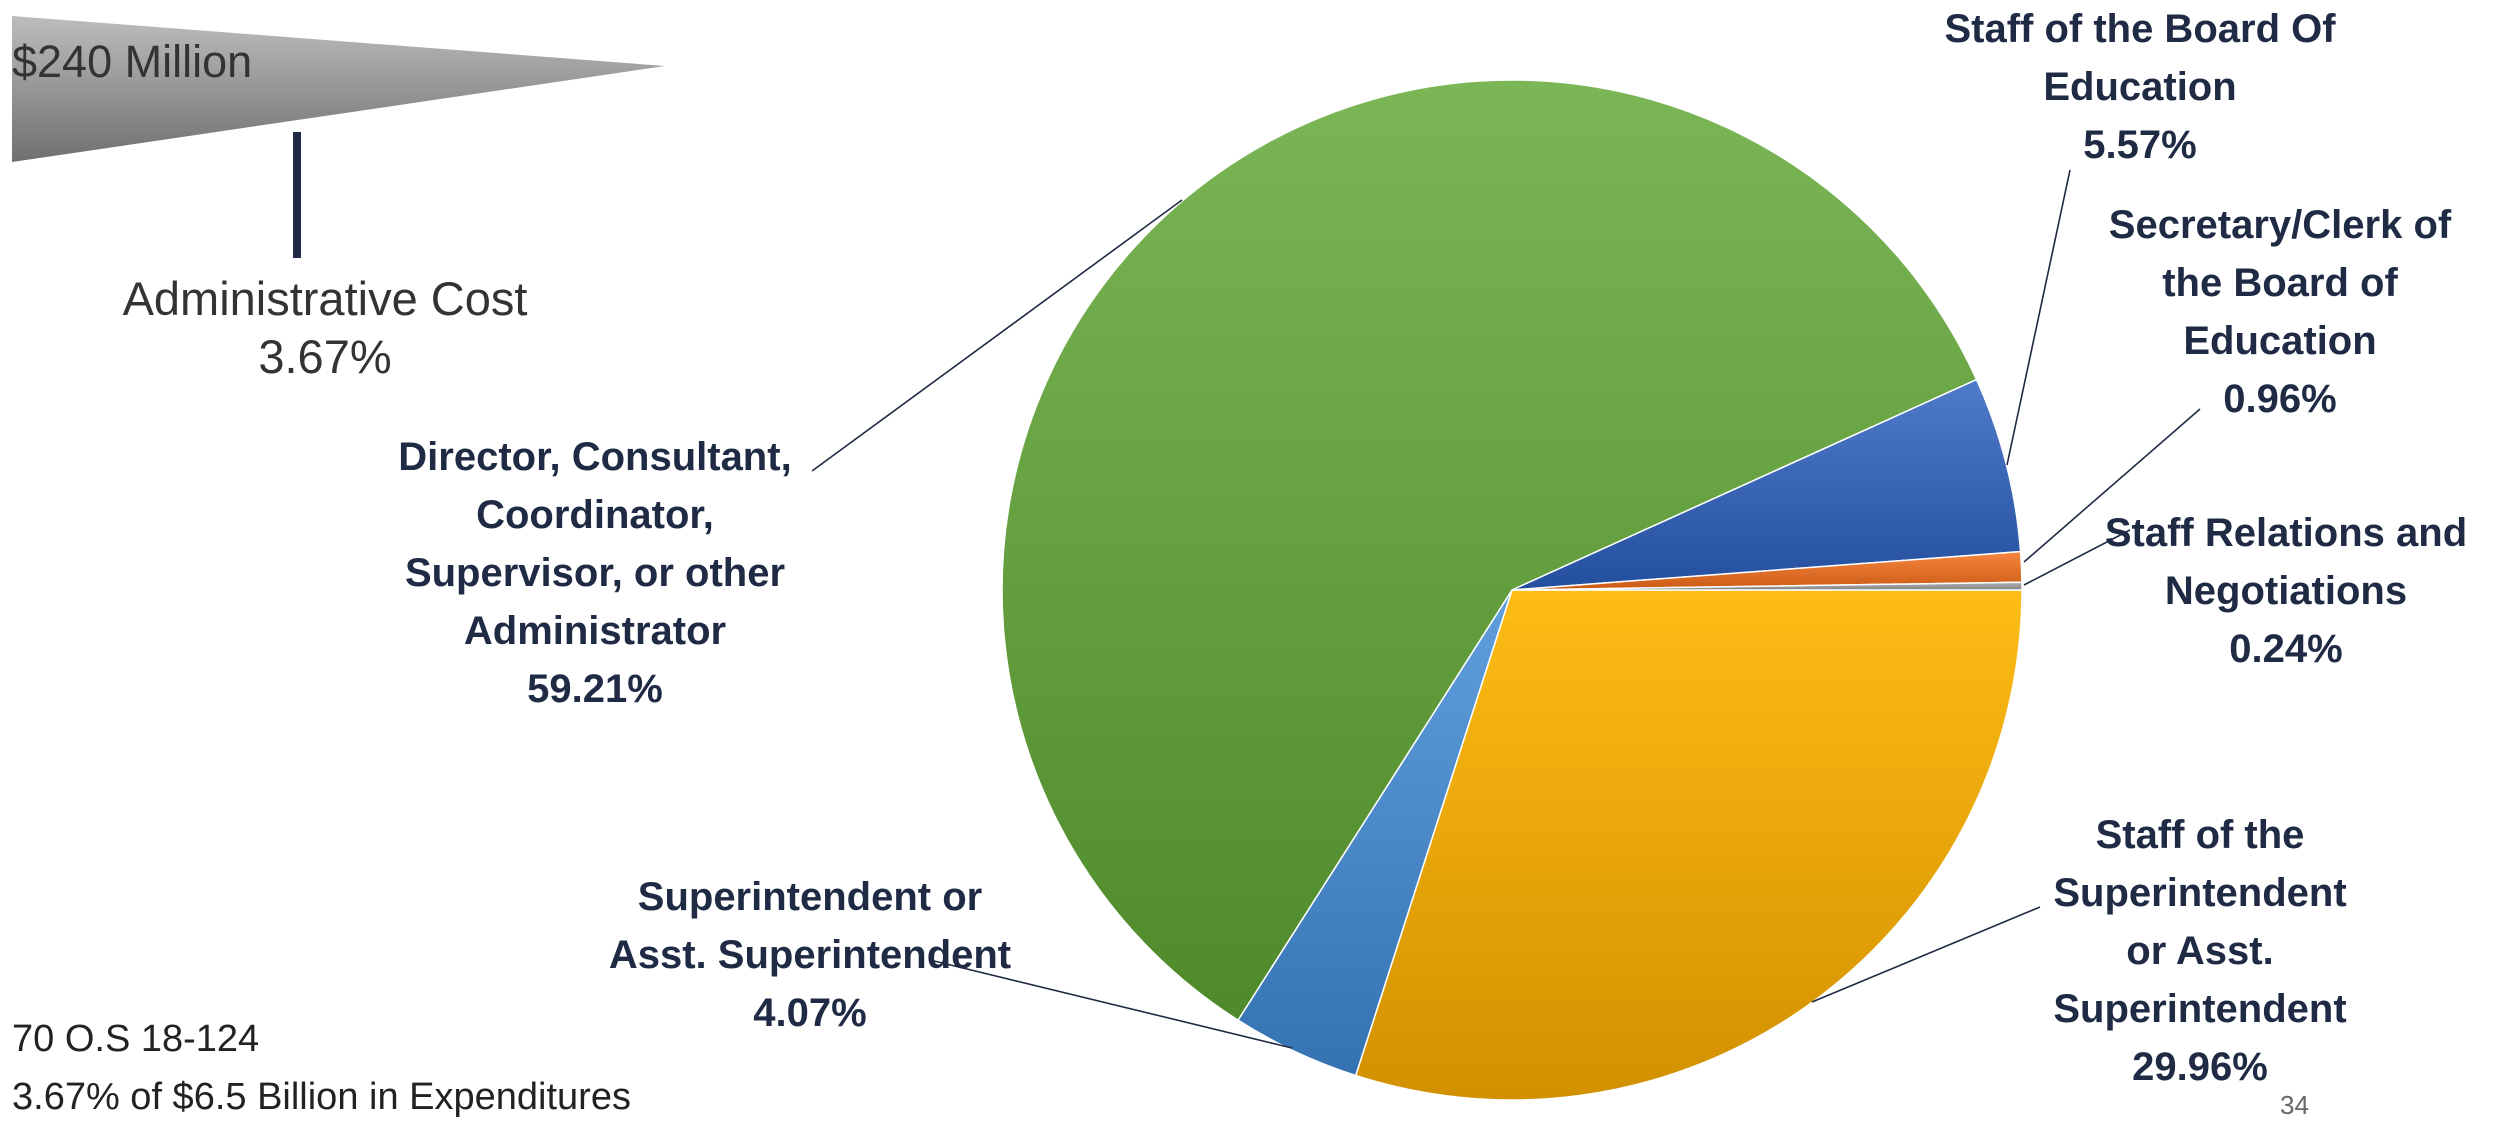 Image resolution: width=2504 pixels, height=1124 pixels. I want to click on callout-wedge-shape, so click(338, 89).